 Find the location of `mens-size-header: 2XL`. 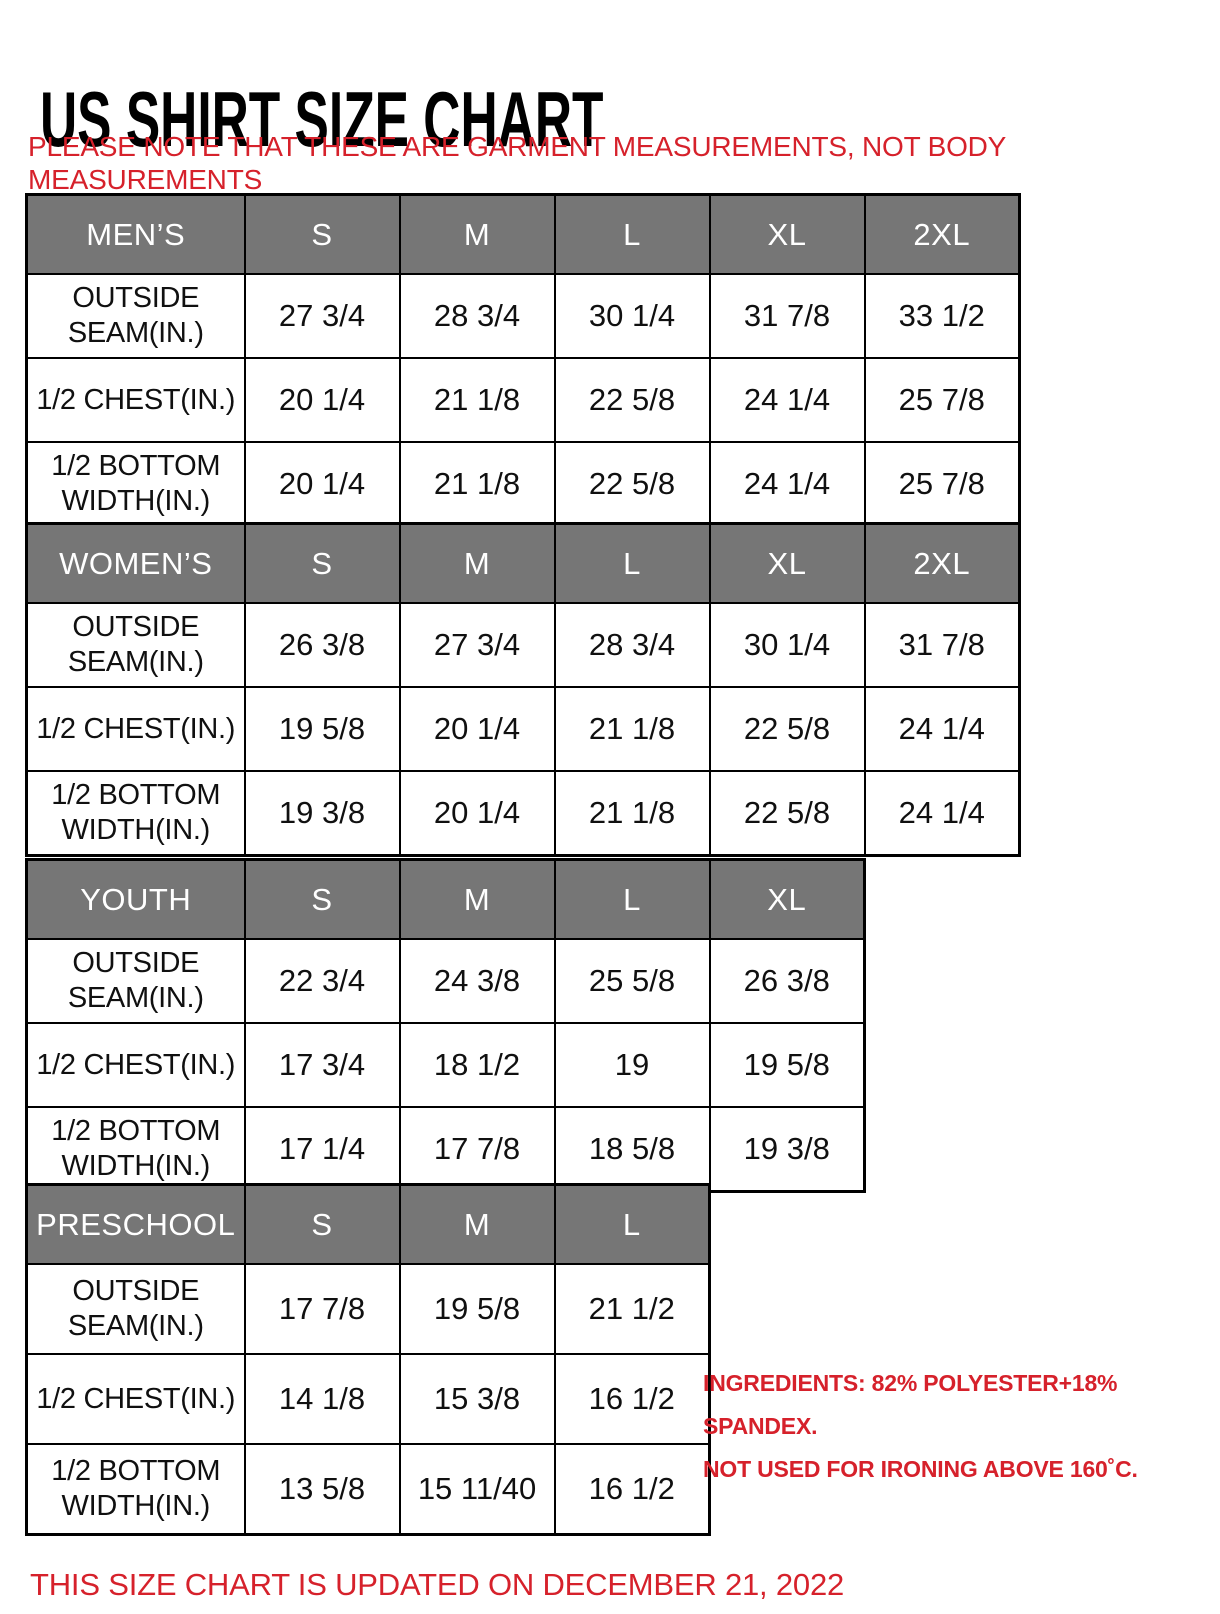

mens-size-header: 2XL is located at coordinates (942, 234).